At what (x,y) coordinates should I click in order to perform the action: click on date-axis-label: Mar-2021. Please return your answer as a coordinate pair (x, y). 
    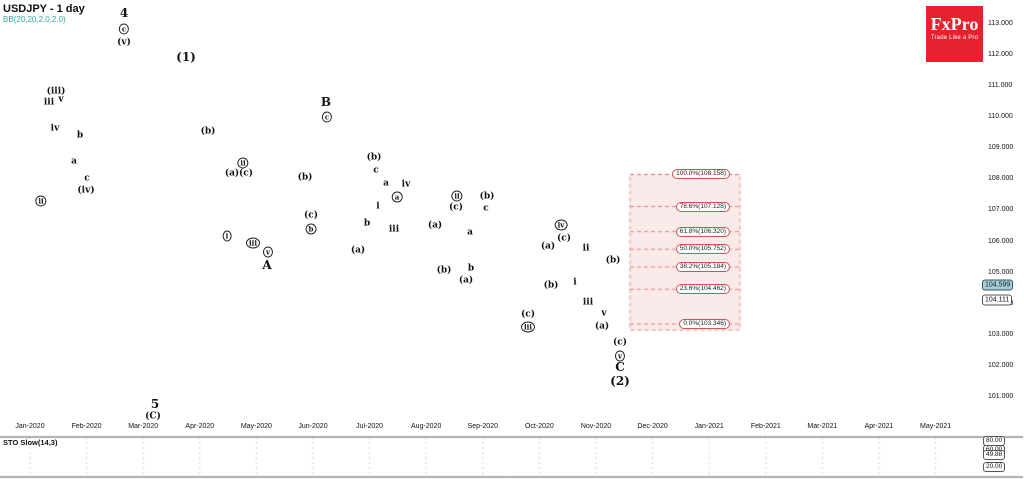
    Looking at the image, I should click on (822, 426).